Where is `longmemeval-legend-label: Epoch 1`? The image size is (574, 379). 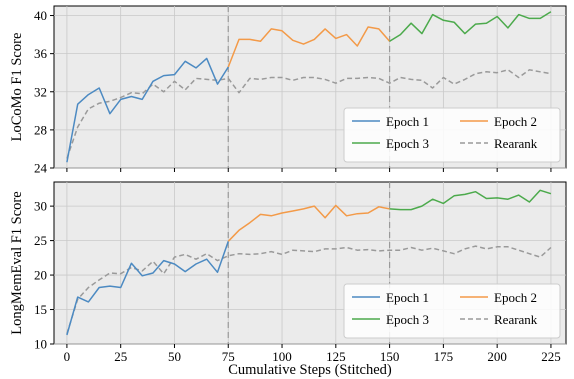 longmemeval-legend-label: Epoch 1 is located at coordinates (407, 297).